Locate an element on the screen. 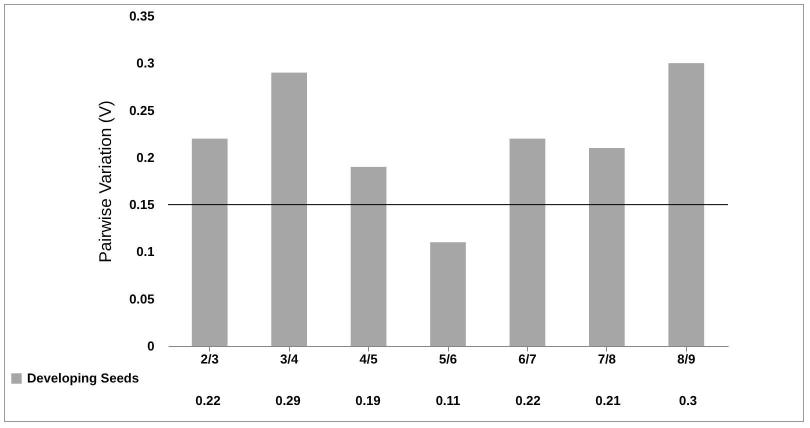 The image size is (810, 428). y-tick-label: 0.35 is located at coordinates (141, 16).